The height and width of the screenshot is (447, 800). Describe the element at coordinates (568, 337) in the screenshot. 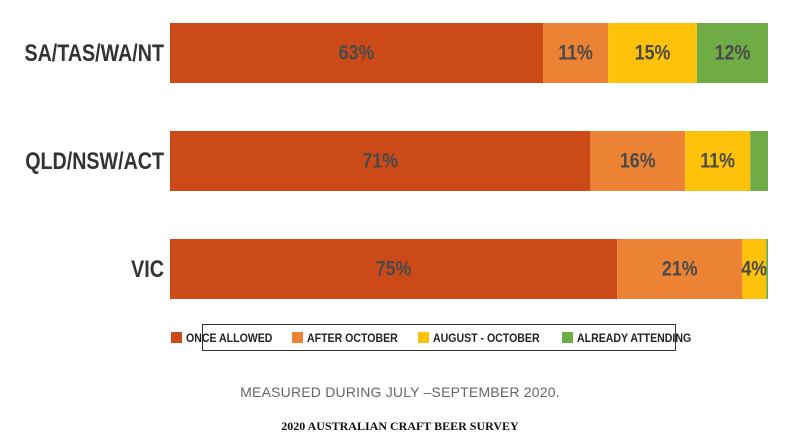

I see `legend-swatch-already-attending` at that location.